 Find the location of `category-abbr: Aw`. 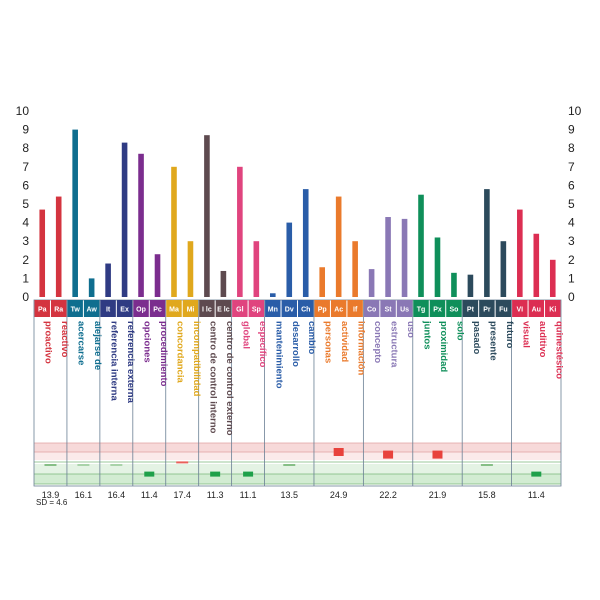

category-abbr: Aw is located at coordinates (91, 310).